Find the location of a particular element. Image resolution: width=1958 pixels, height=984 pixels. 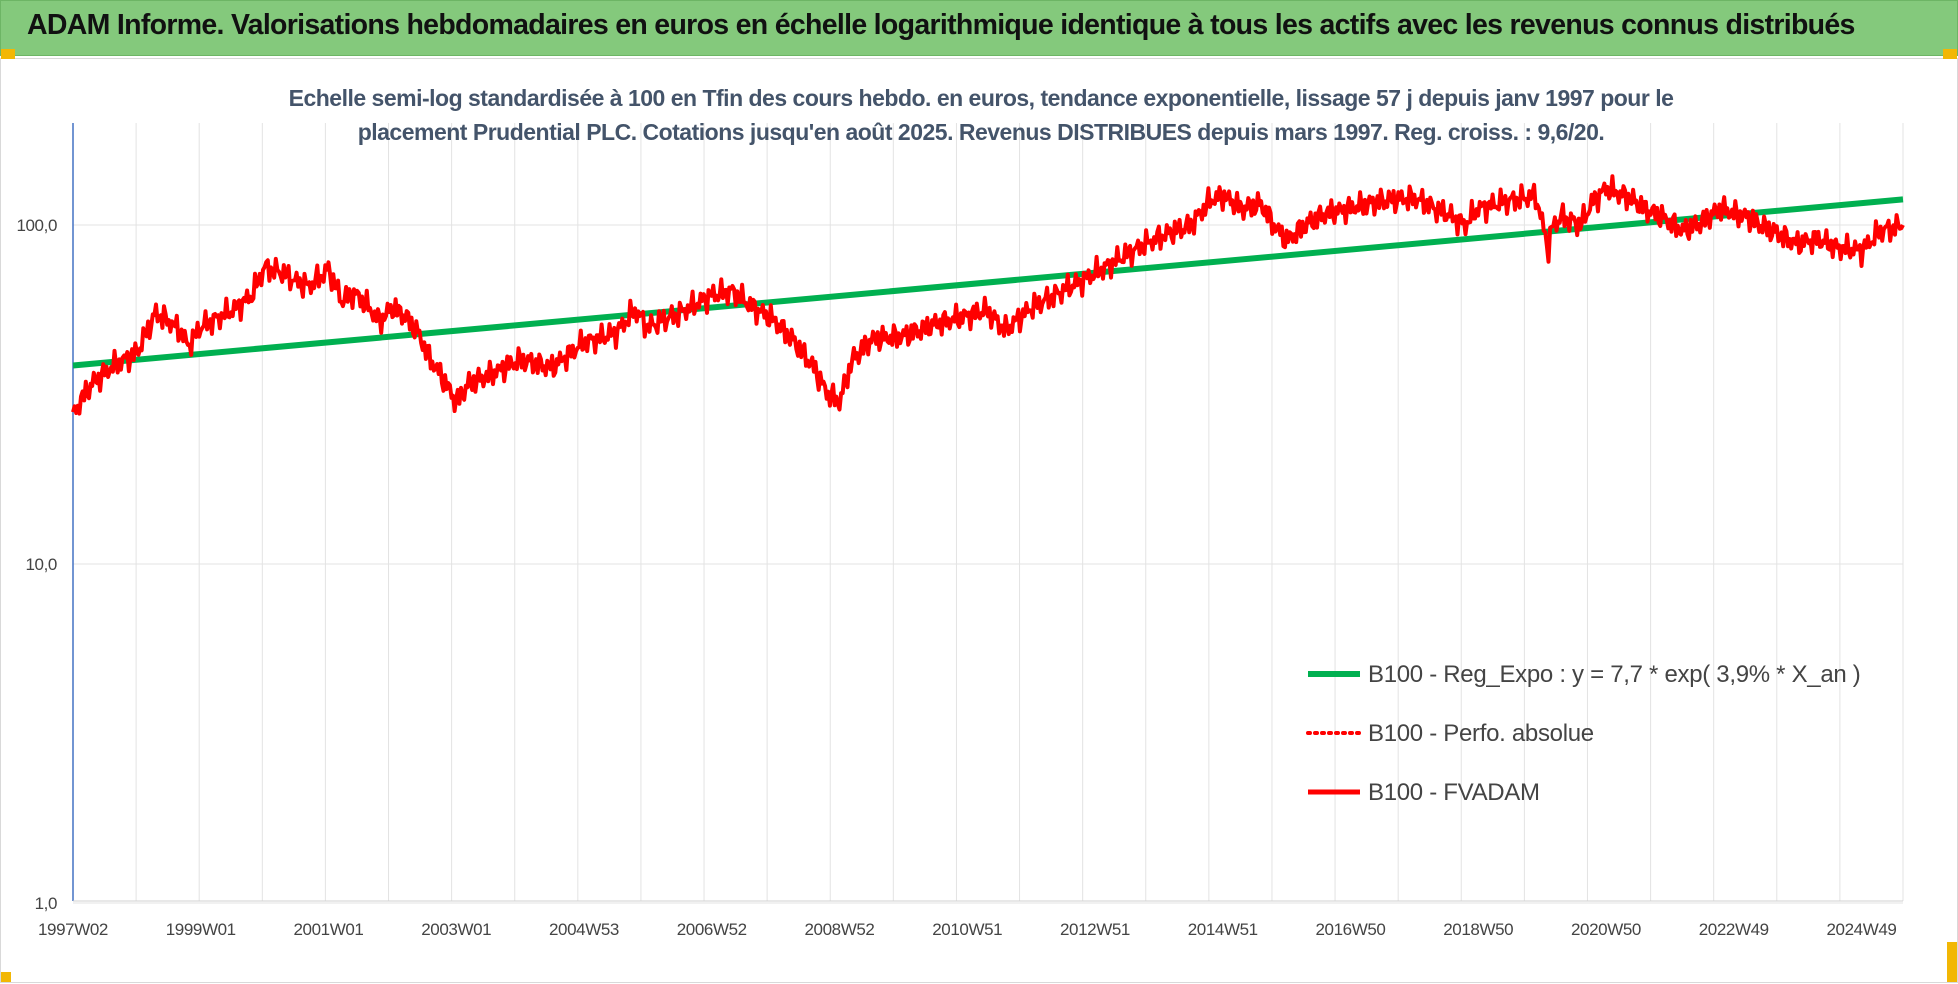

x-tick-label: 2006W52 is located at coordinates (712, 929).